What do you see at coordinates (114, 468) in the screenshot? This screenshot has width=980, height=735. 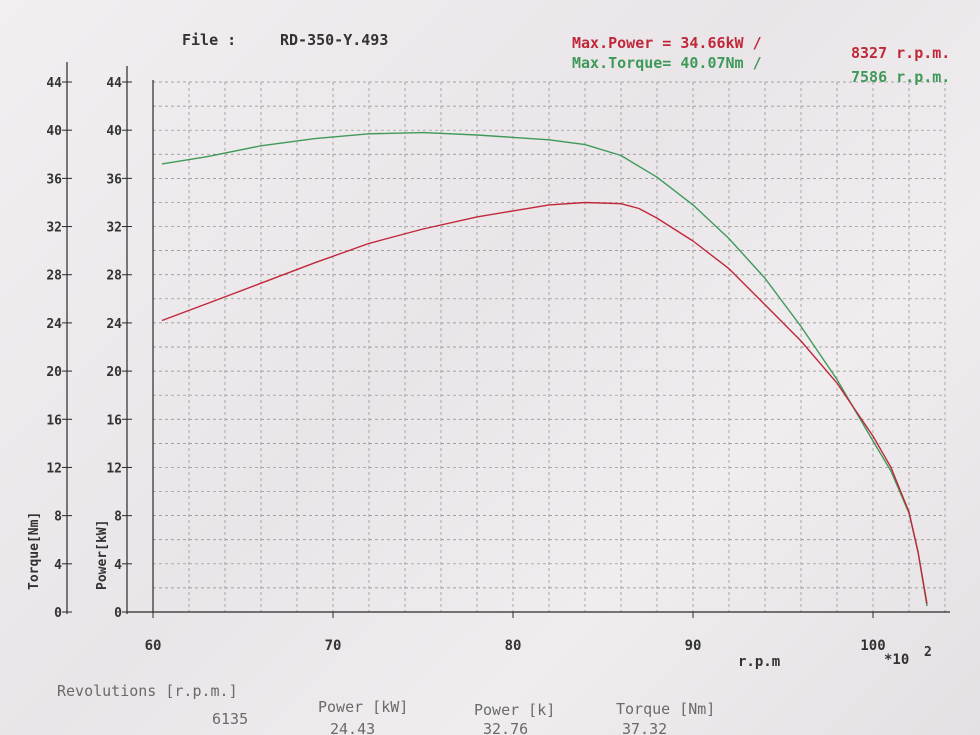 I see `power-tick-label: 12` at bounding box center [114, 468].